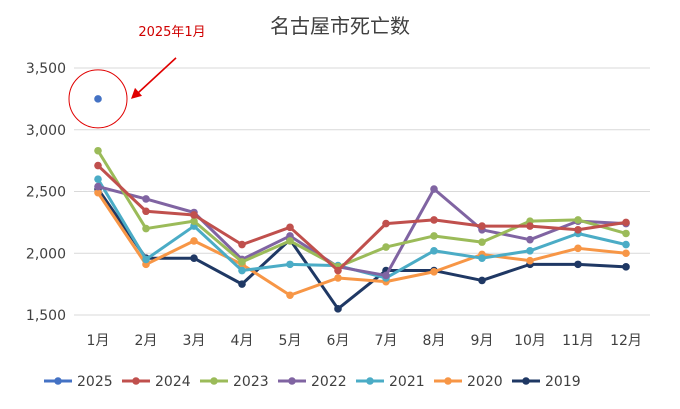  Describe the element at coordinates (329, 382) in the screenshot. I see `legend-label: 2022` at that location.